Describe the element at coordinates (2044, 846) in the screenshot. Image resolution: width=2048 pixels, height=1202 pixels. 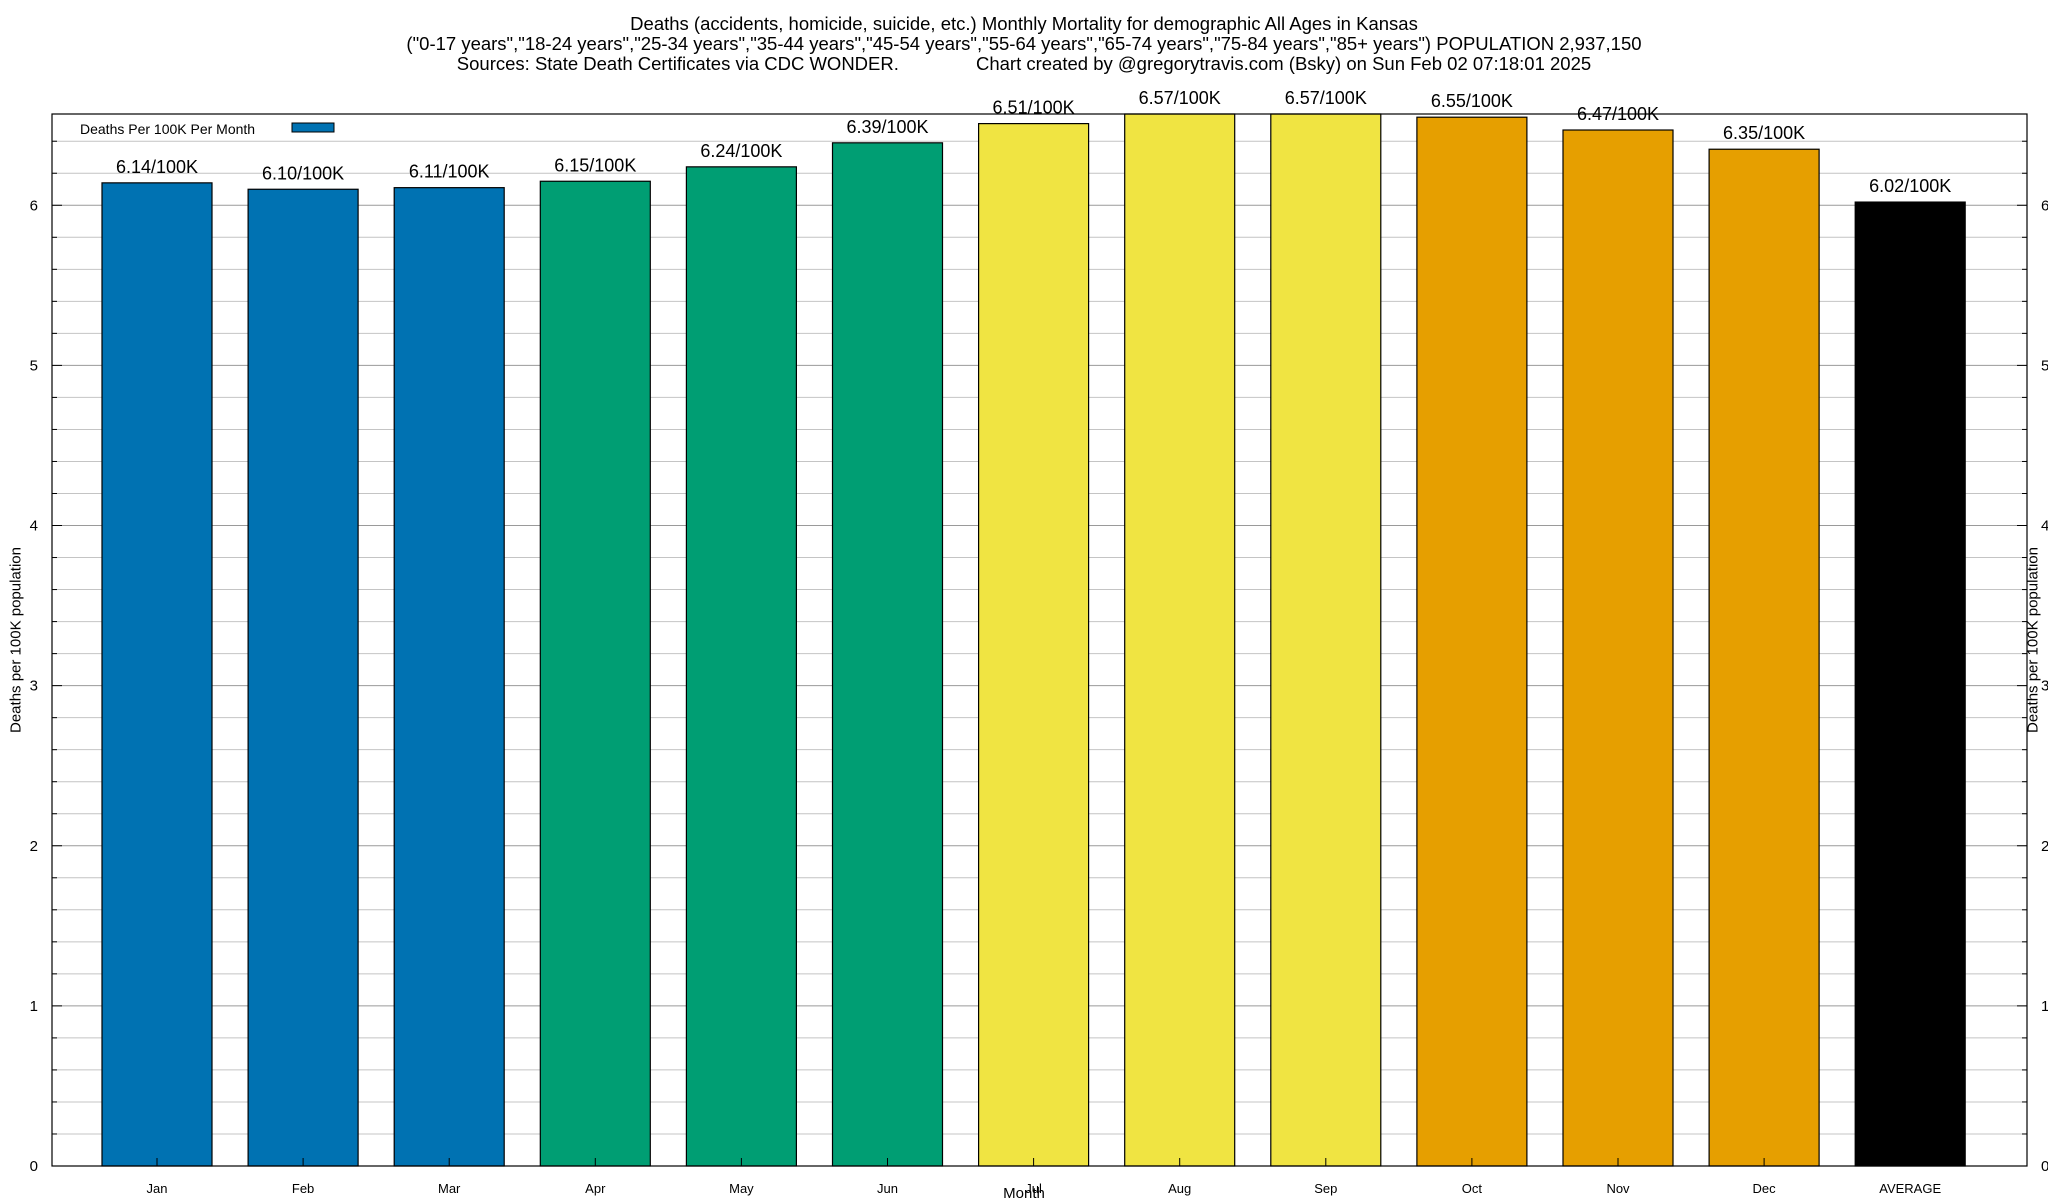
I see `y-tick-label-right: 2` at that location.